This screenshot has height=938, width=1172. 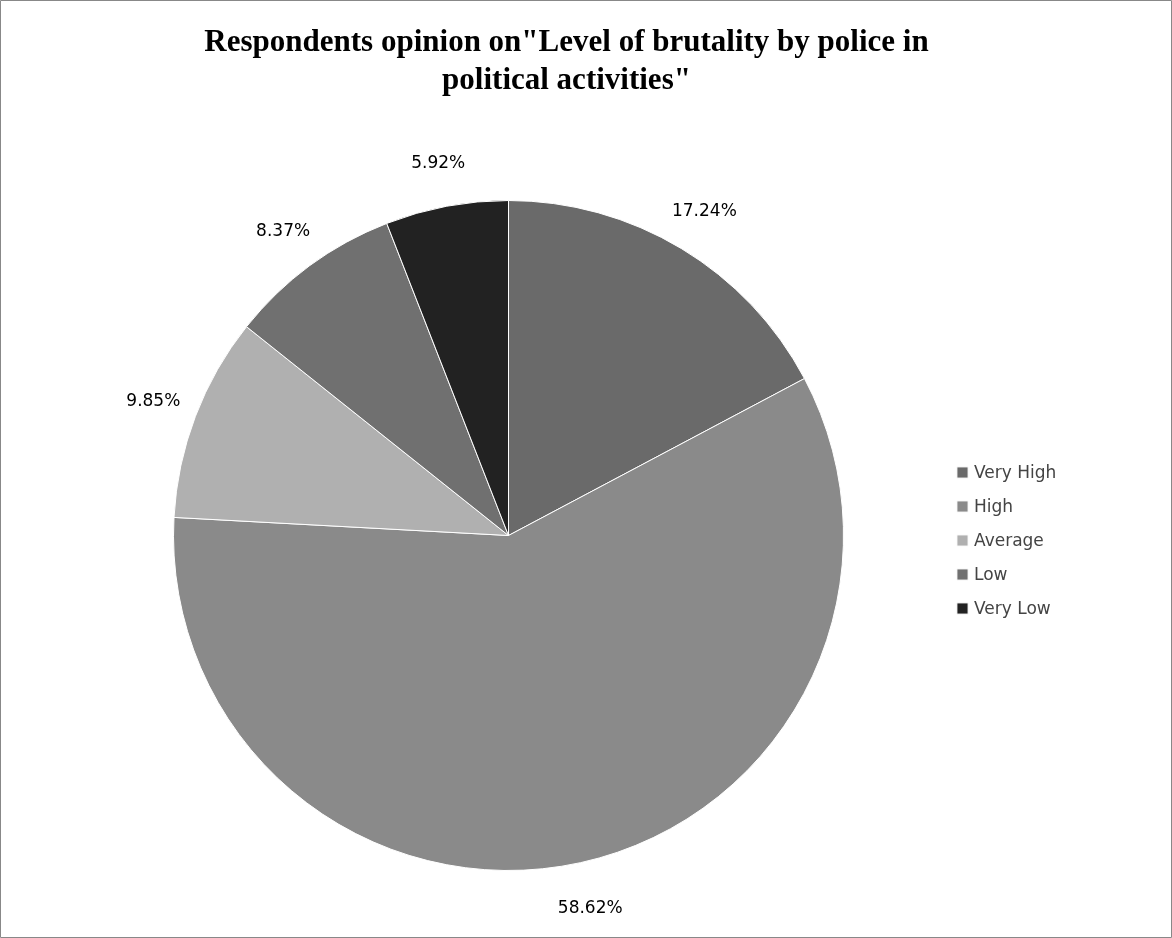 I want to click on data-label: 58.62%, so click(x=590, y=906).